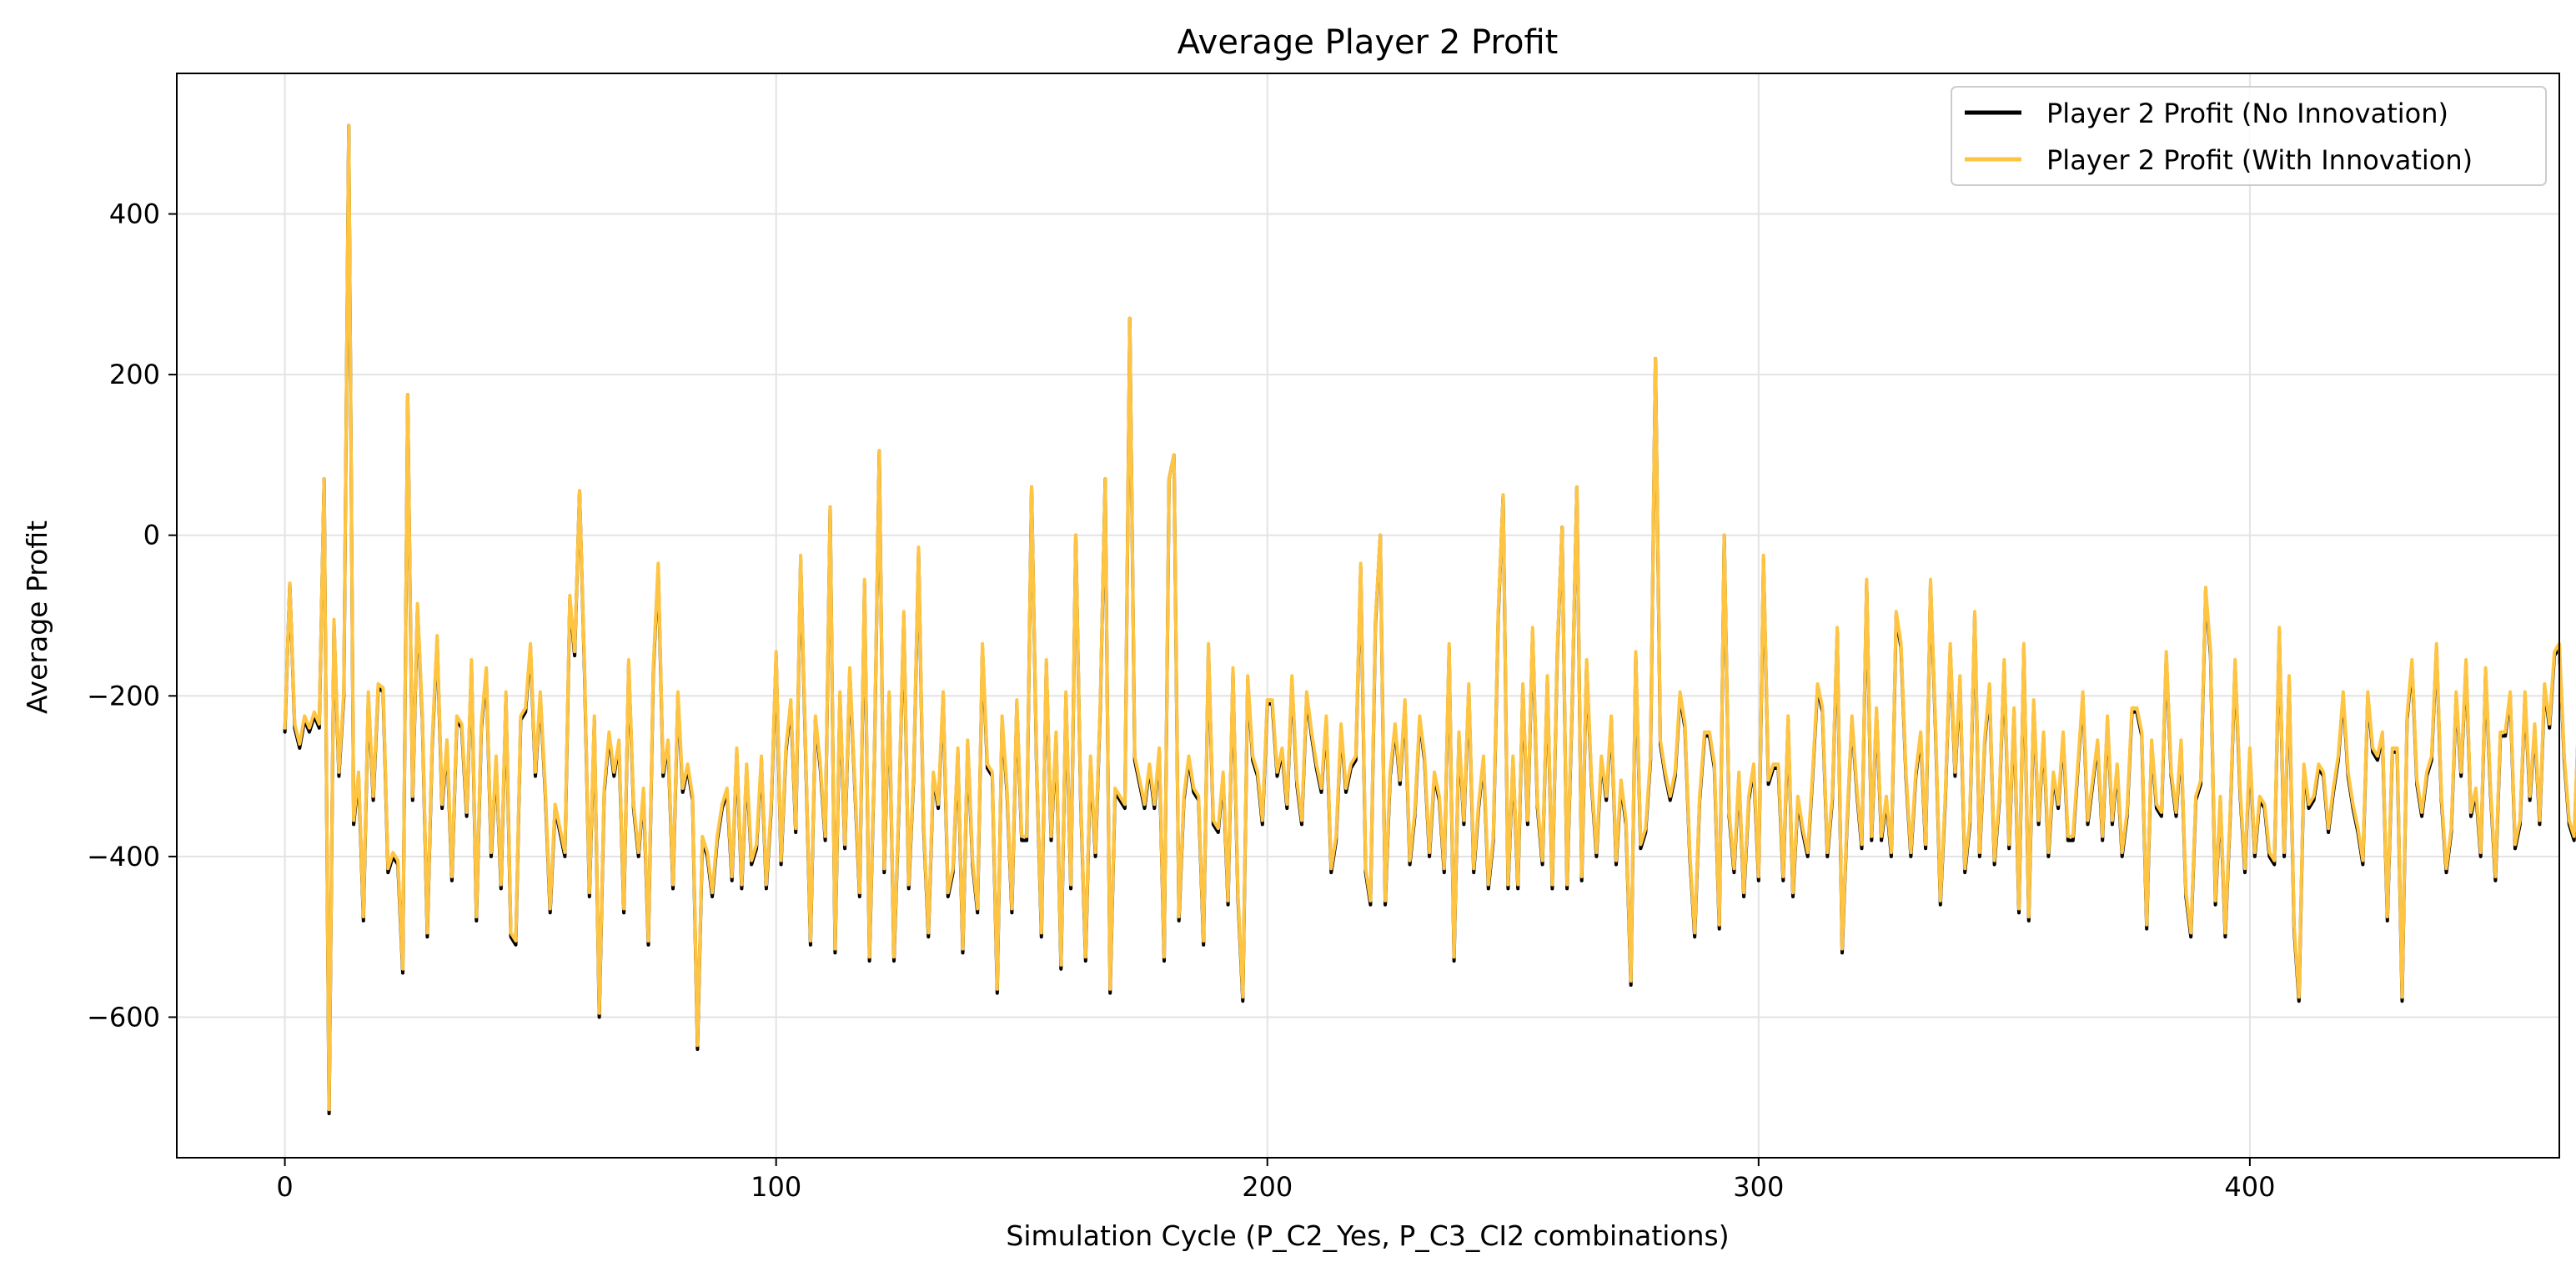  Describe the element at coordinates (2259, 160) in the screenshot. I see `legend-label-with-innovation: Player 2 Profit (With Innovation)` at that location.